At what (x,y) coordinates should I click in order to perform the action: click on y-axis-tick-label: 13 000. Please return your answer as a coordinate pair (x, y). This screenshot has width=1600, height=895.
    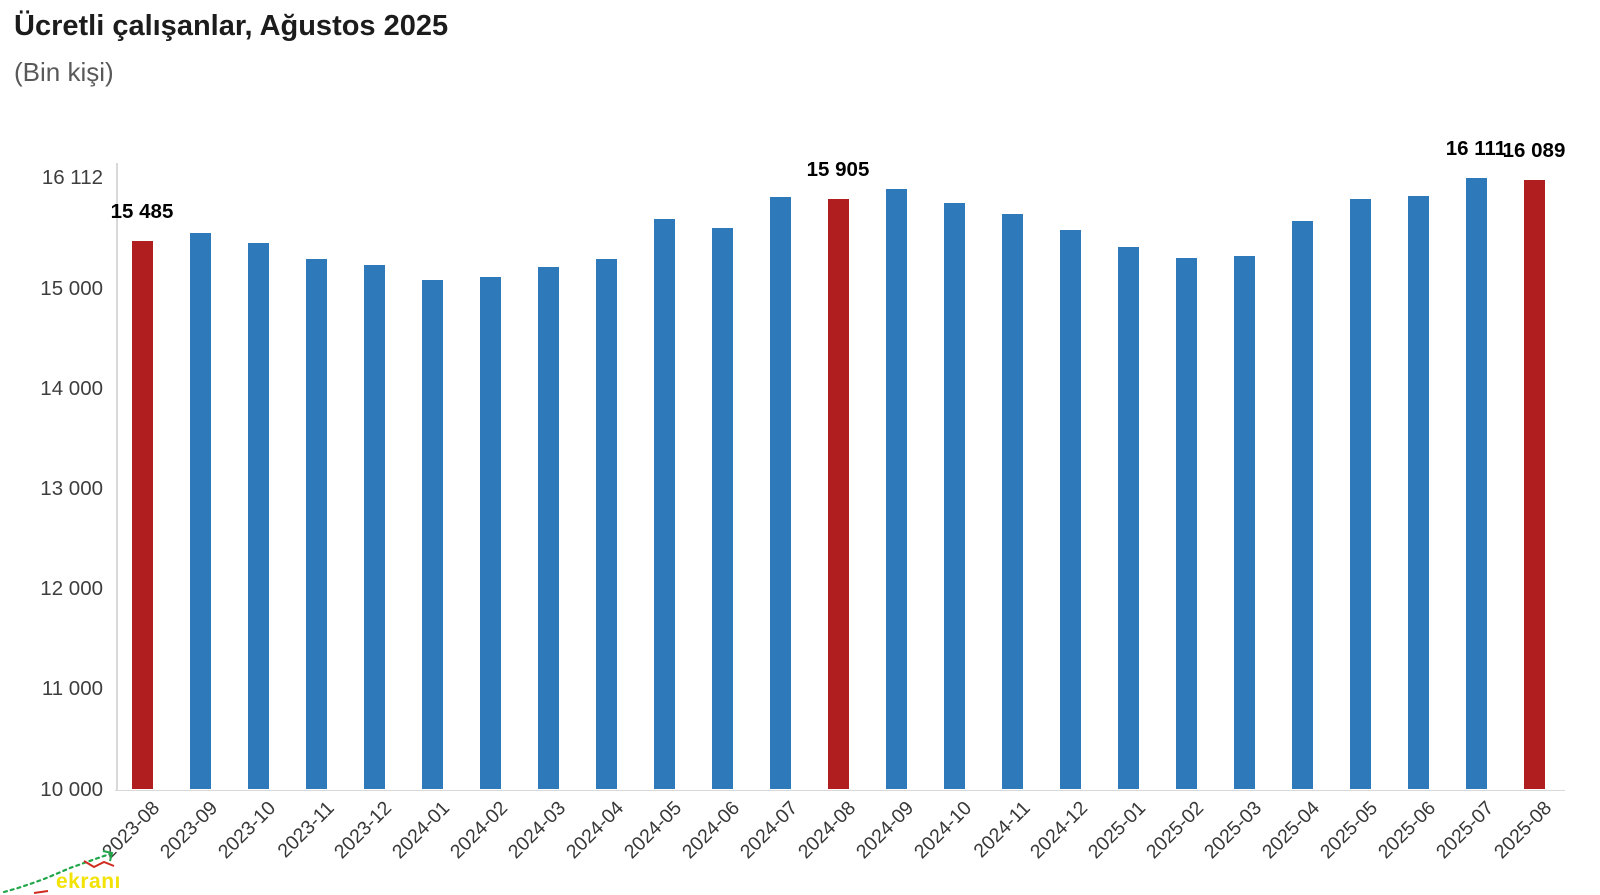
    Looking at the image, I should click on (71, 489).